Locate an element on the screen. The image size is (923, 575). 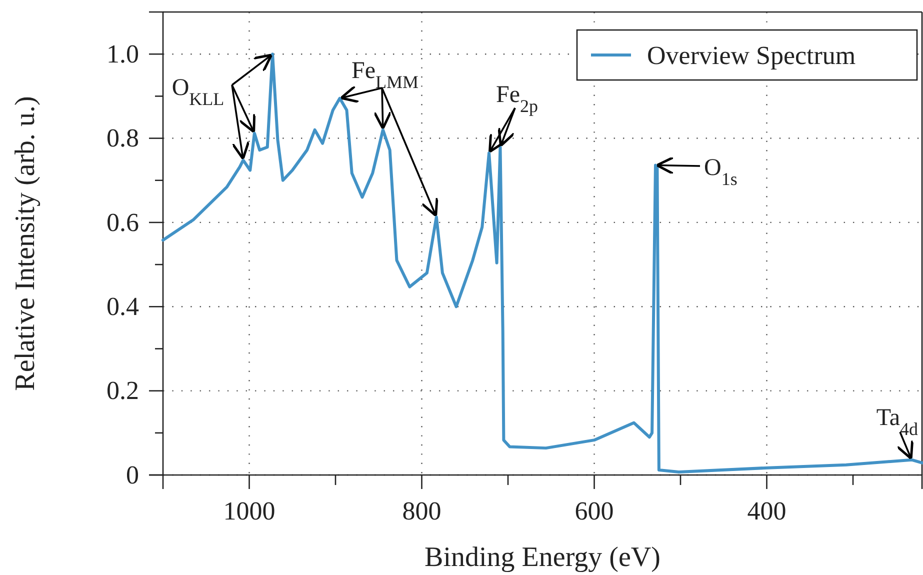
annotation: O$_{KLL}$ is located at coordinates (198, 92).